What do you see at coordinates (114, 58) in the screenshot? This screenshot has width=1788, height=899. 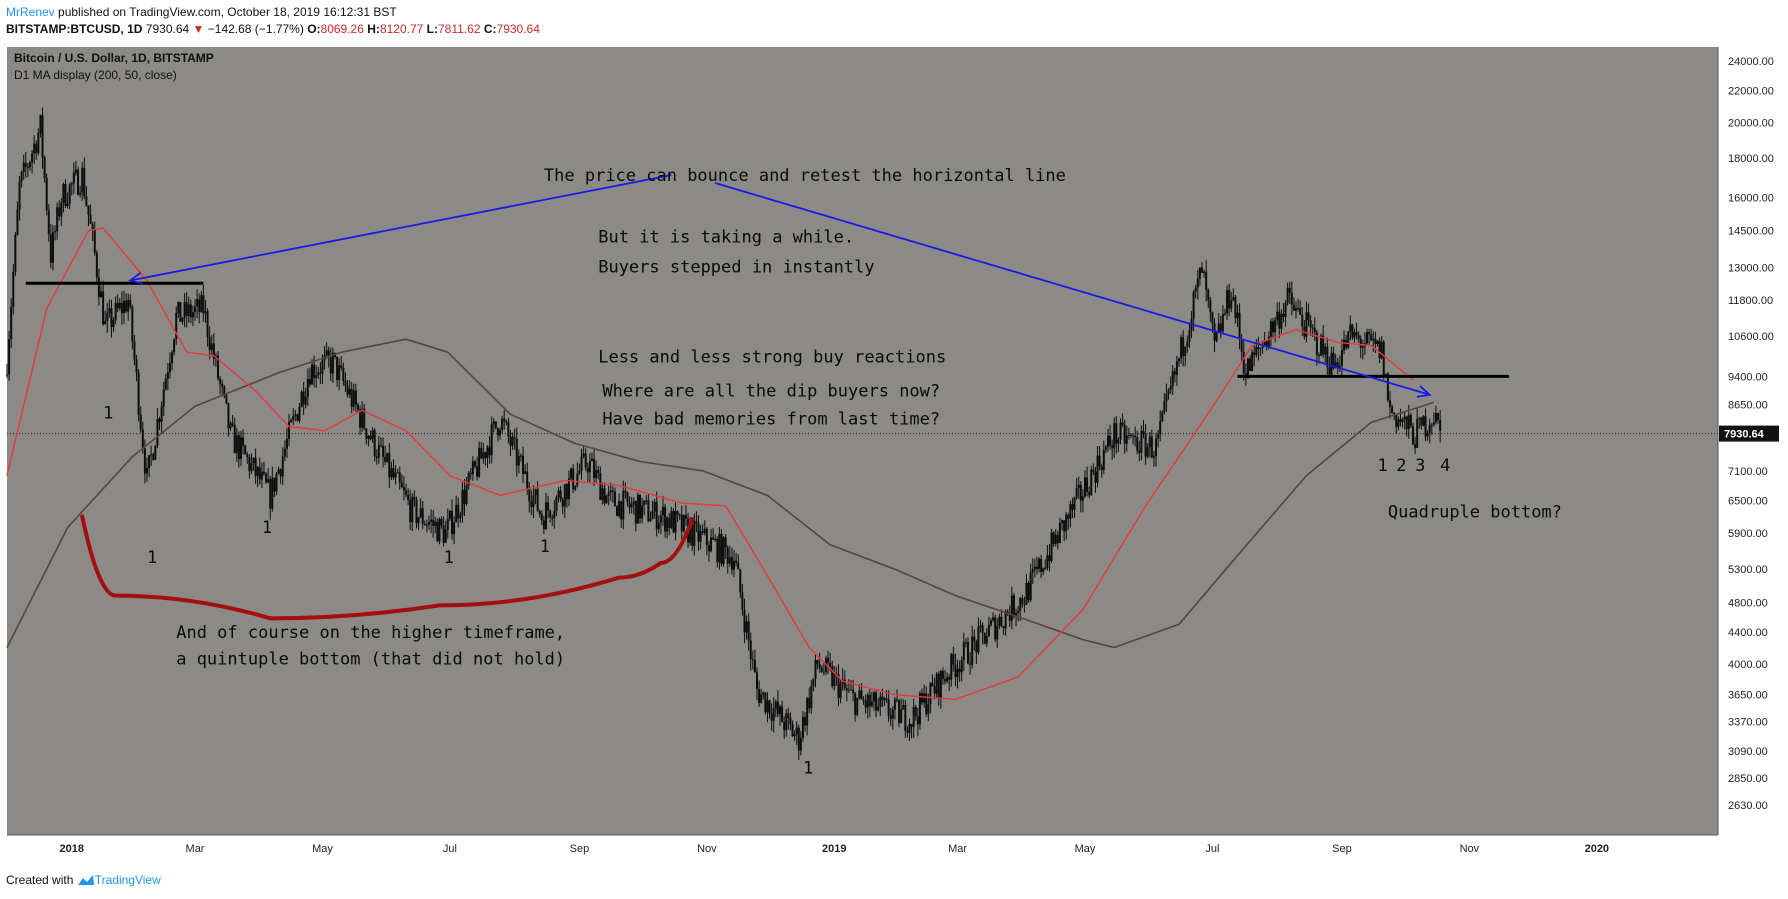 I see `legend-title: Bitcoin / U.S. Dollar, 1D, BITSTAMP` at bounding box center [114, 58].